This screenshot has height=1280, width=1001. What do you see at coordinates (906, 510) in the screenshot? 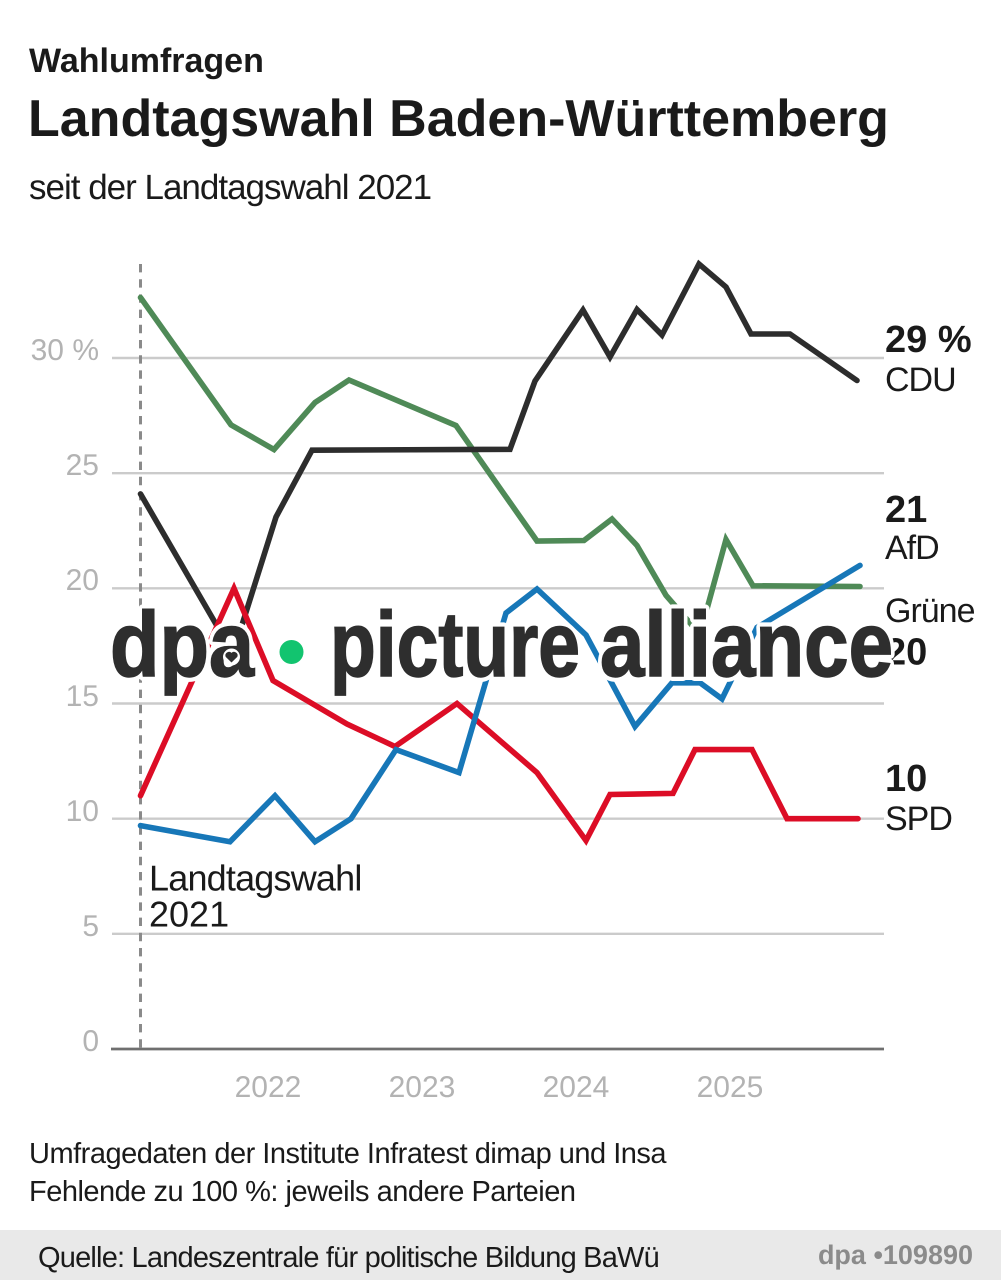
I see `svg-text: 21` at bounding box center [906, 510].